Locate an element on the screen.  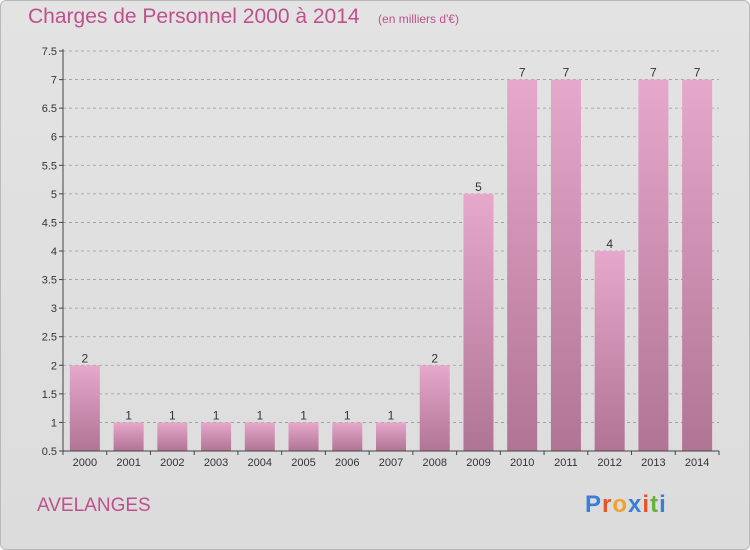
y-tick-label: 0.5 is located at coordinates (49, 452).